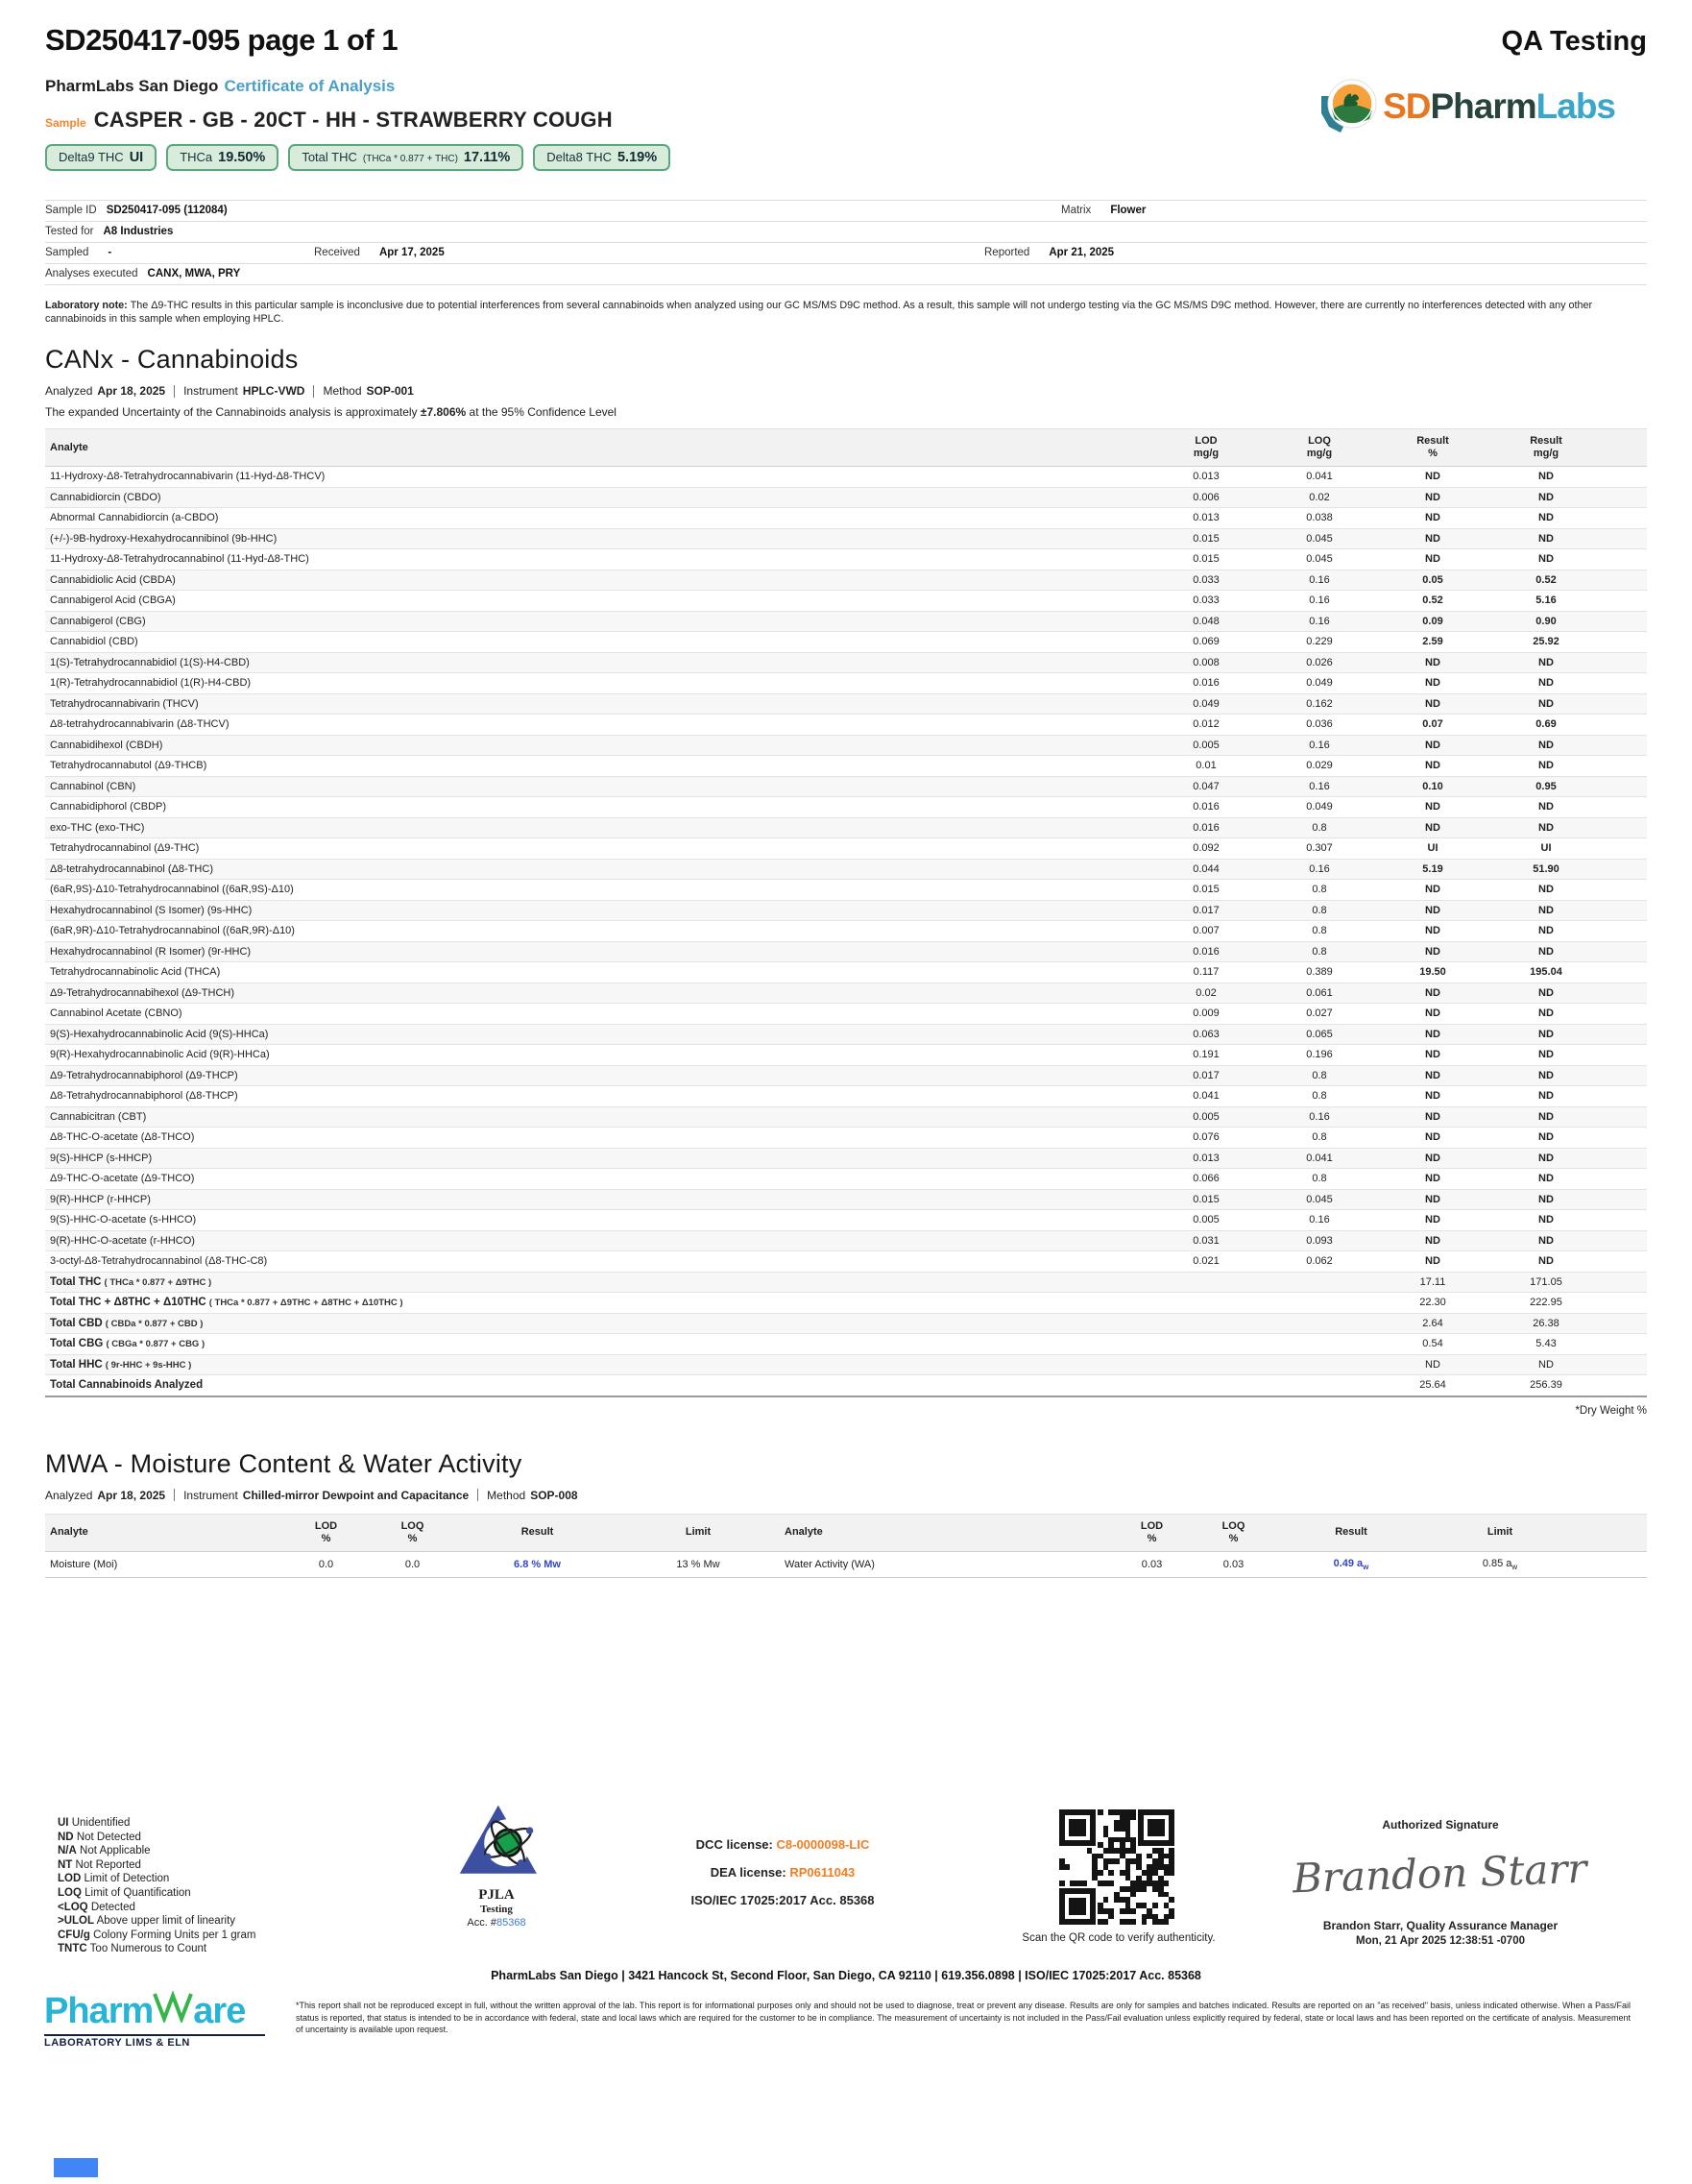 Image resolution: width=1692 pixels, height=2184 pixels. Describe the element at coordinates (846, 40) in the screenshot. I see `title-bar: SD250417-095 page 1 of 1 QA Testing` at that location.